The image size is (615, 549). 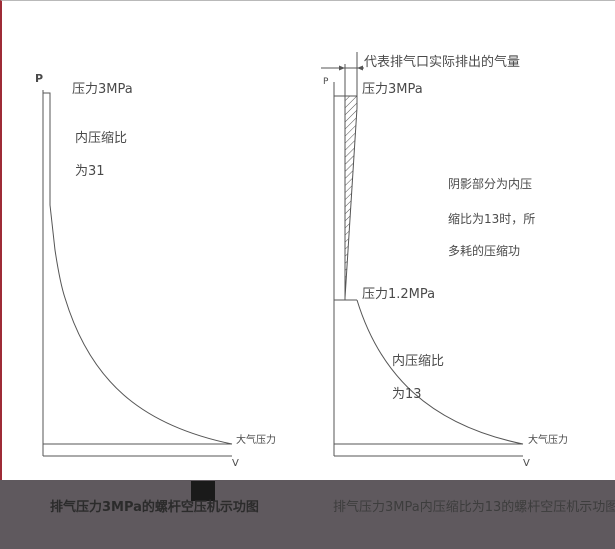 I want to click on left-axis-v-label: V, so click(x=235, y=463).